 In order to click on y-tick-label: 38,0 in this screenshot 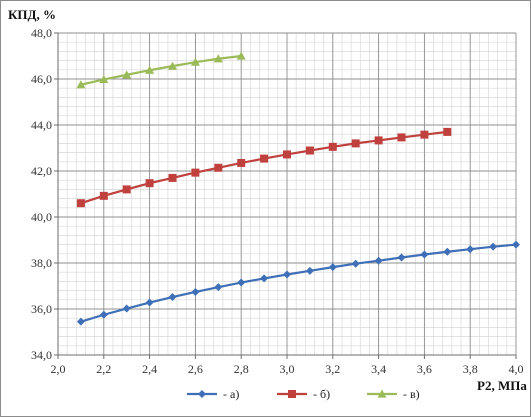, I will do `click(41, 263)`.